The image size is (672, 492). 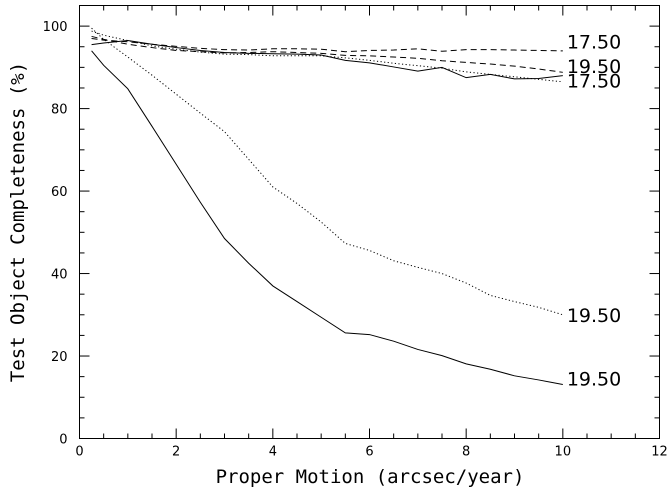 What do you see at coordinates (59, 275) in the screenshot?
I see `y-tick-label: 40` at bounding box center [59, 275].